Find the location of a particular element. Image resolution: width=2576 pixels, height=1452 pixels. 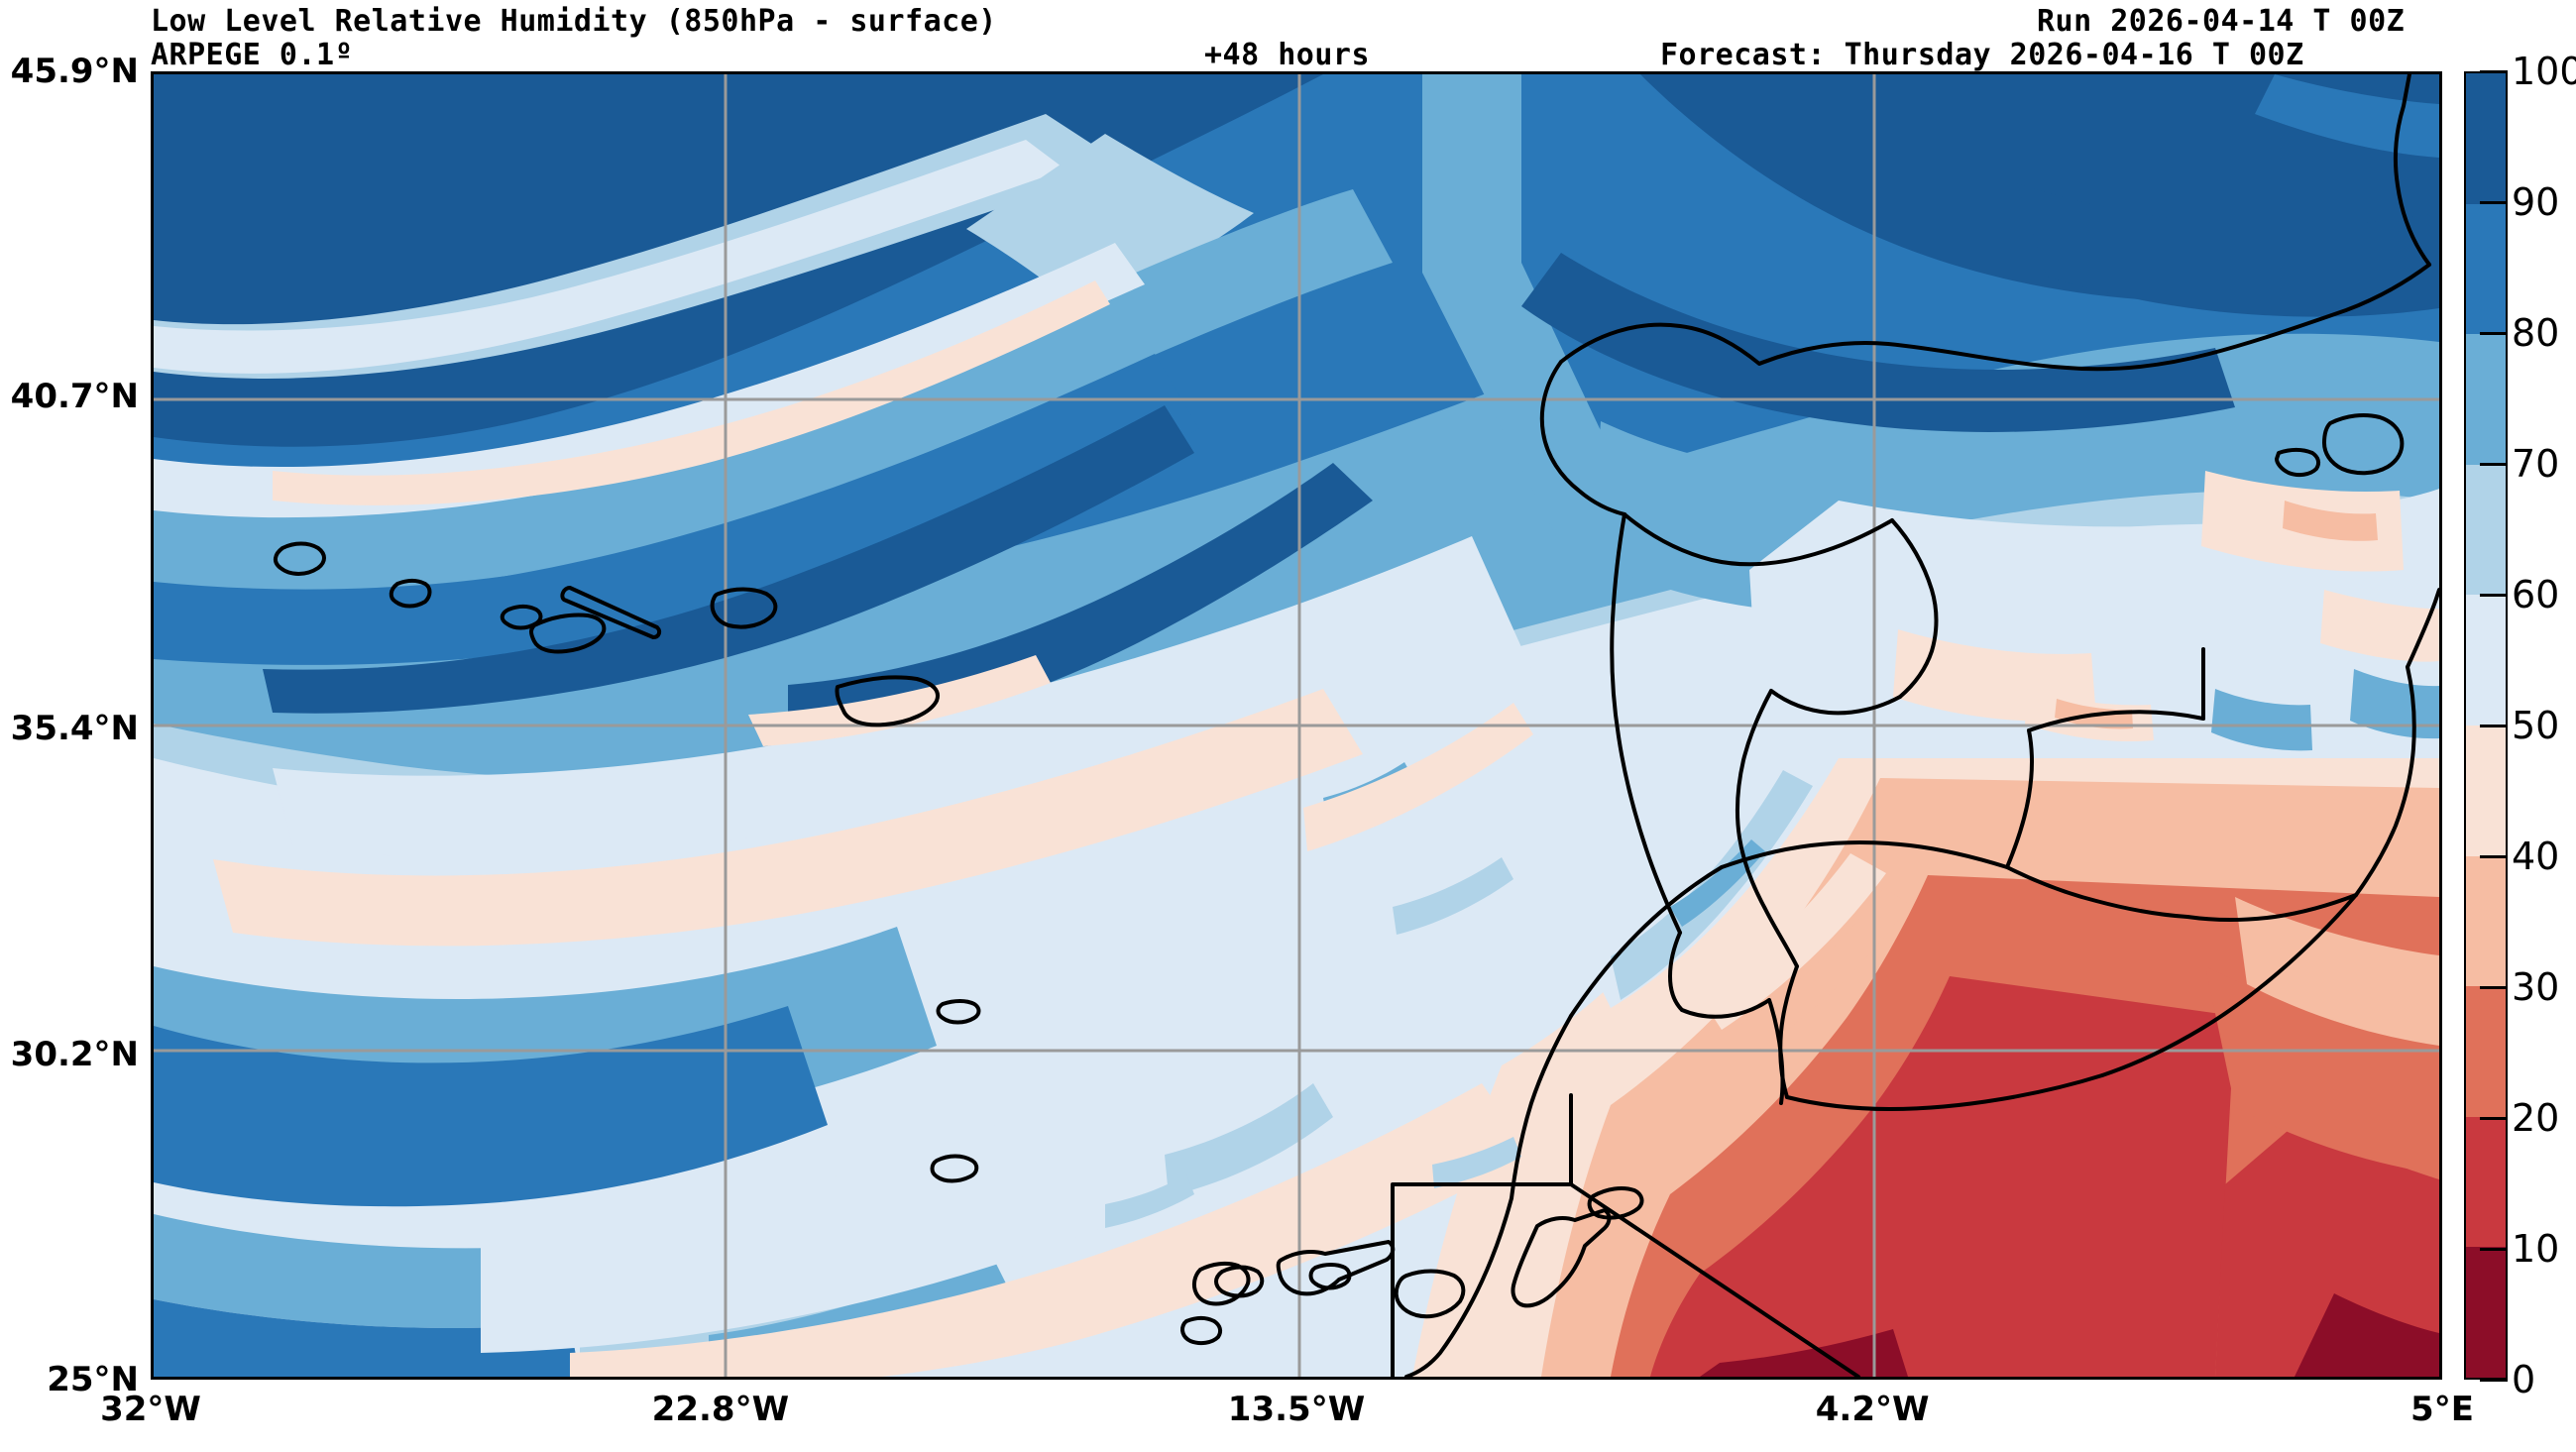

colorbar-tick: 60 is located at coordinates (2536, 594).